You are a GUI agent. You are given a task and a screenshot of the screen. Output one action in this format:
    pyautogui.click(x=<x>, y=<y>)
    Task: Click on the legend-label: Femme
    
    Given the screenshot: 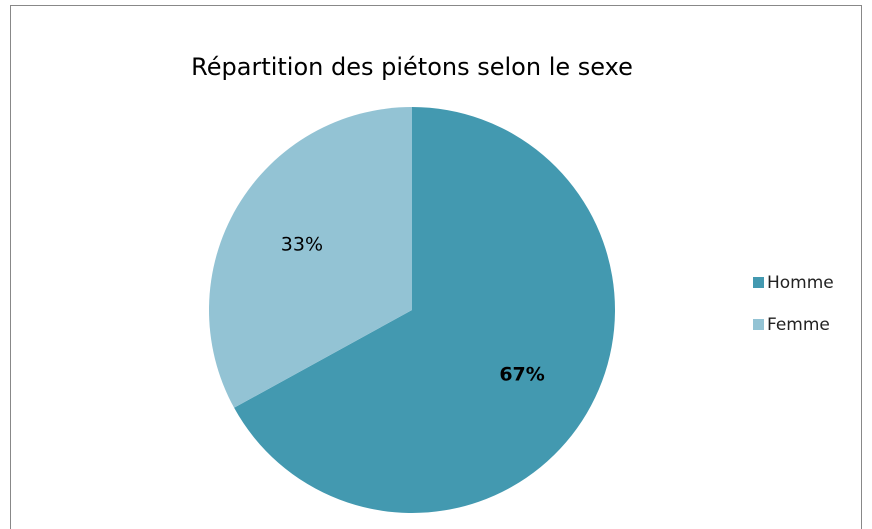 What is the action you would take?
    pyautogui.click(x=798, y=325)
    